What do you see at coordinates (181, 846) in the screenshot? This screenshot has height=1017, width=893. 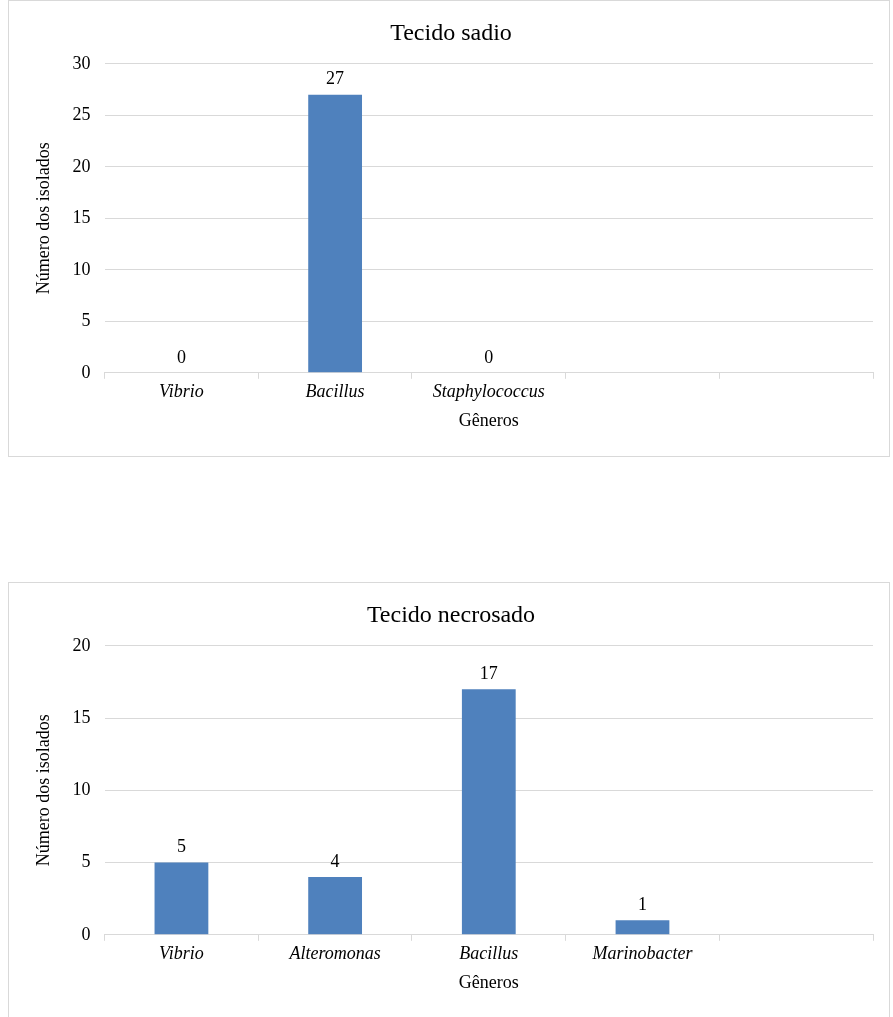 I see `data-label: 5` at bounding box center [181, 846].